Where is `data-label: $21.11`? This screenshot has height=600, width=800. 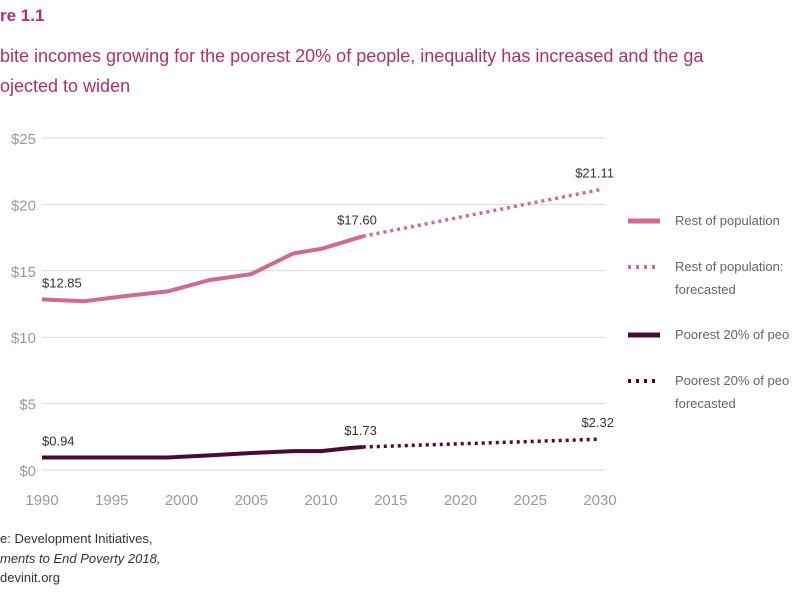
data-label: $21.11 is located at coordinates (594, 173).